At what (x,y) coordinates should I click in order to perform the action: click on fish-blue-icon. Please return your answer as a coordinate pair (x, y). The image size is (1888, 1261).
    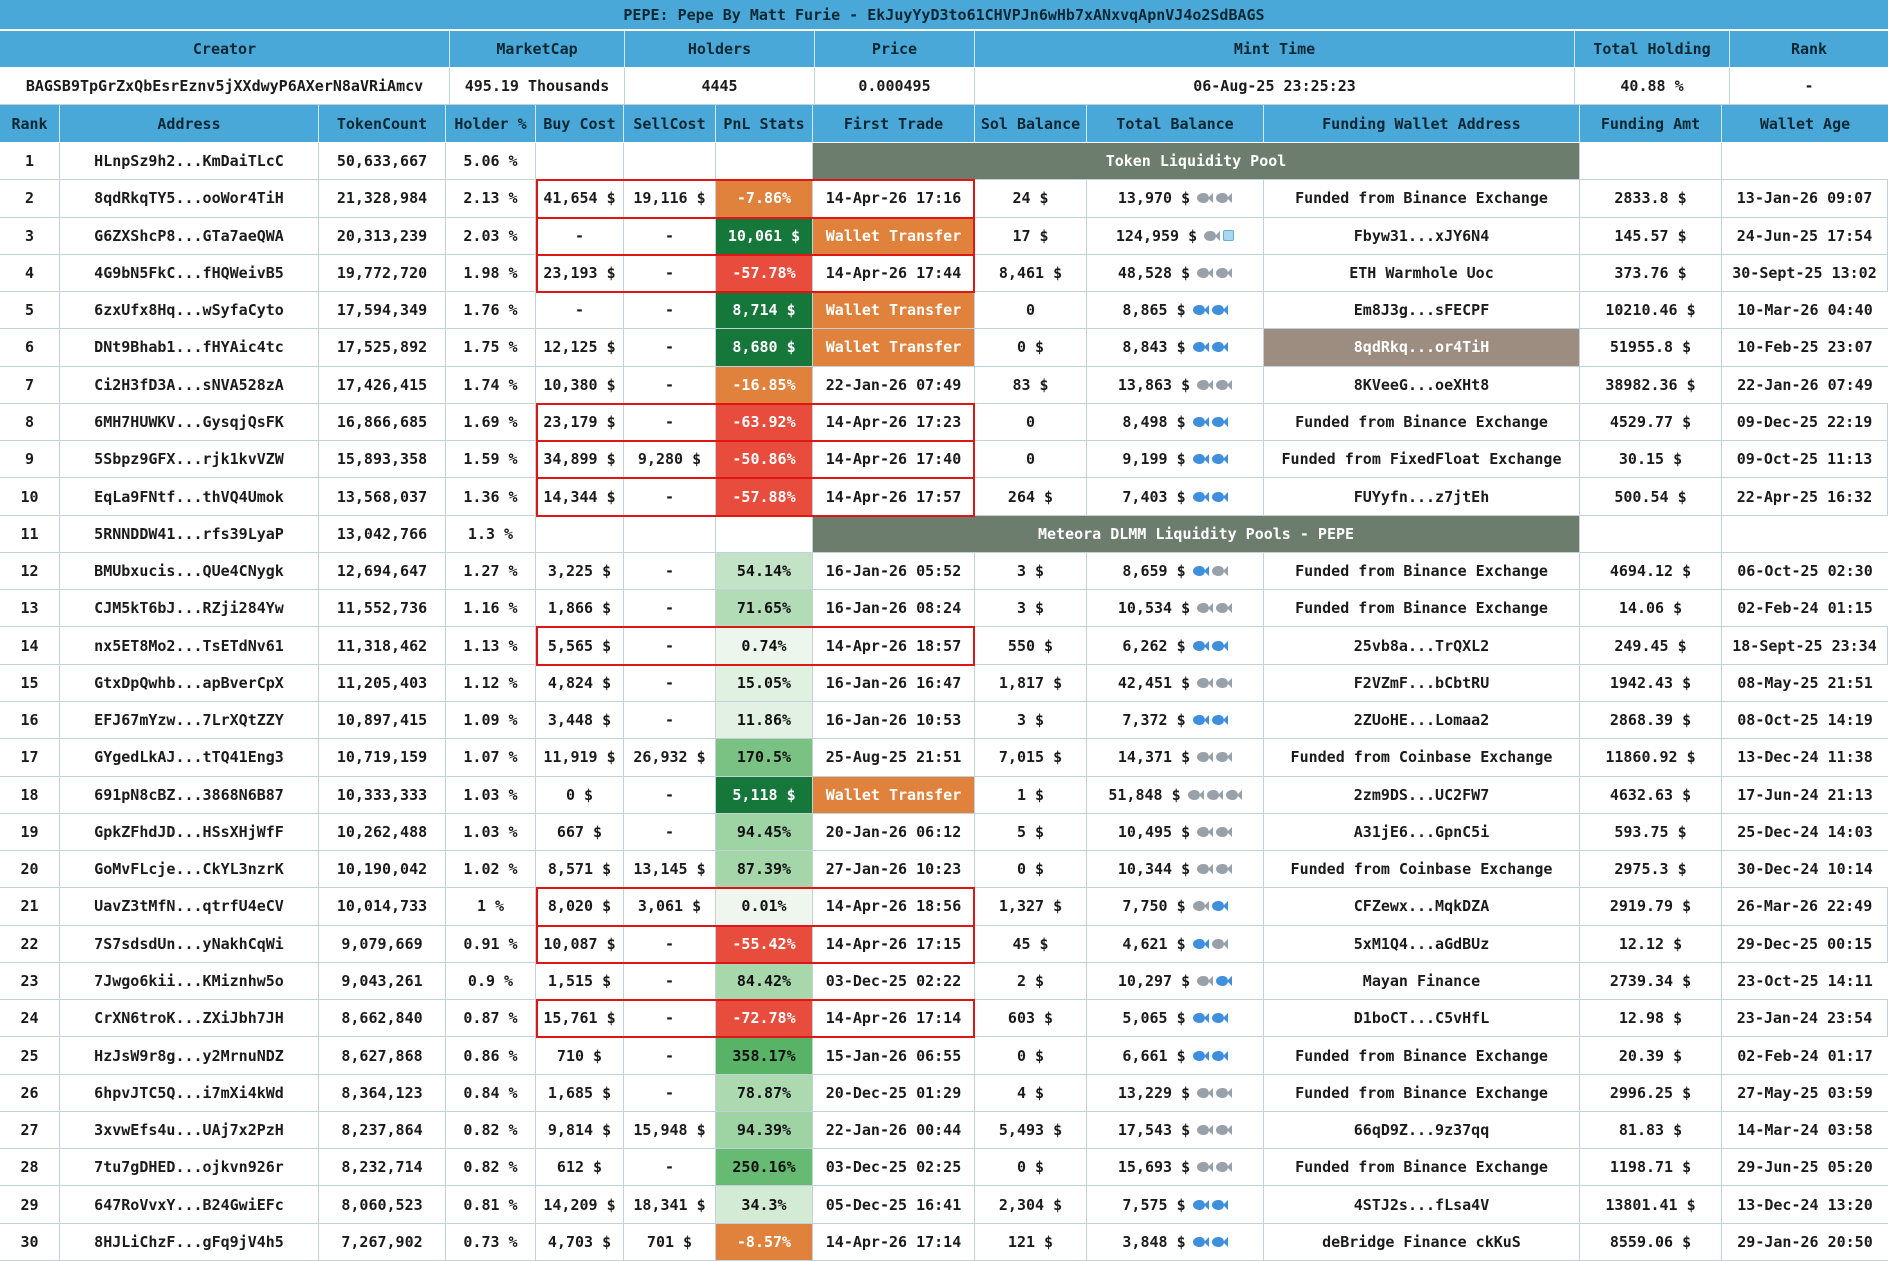
    Looking at the image, I should click on (1200, 496).